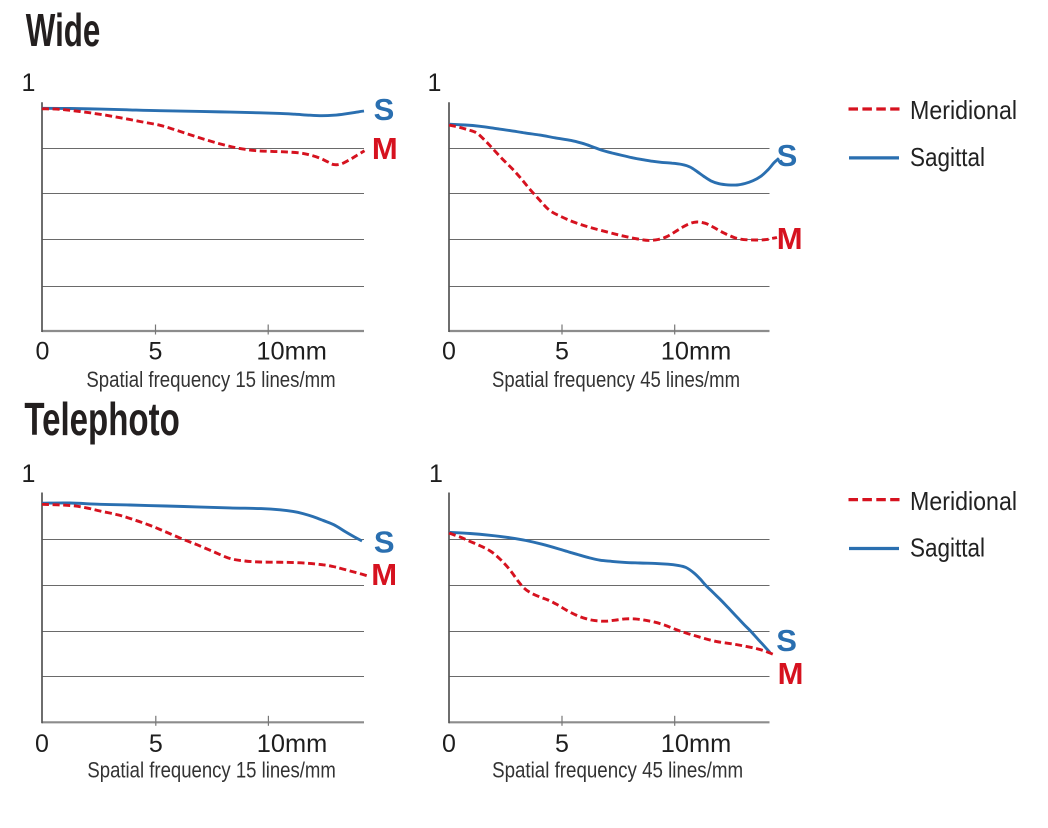 The image size is (1048, 828). Describe the element at coordinates (63, 30) in the screenshot. I see `svg-text: Wide` at that location.